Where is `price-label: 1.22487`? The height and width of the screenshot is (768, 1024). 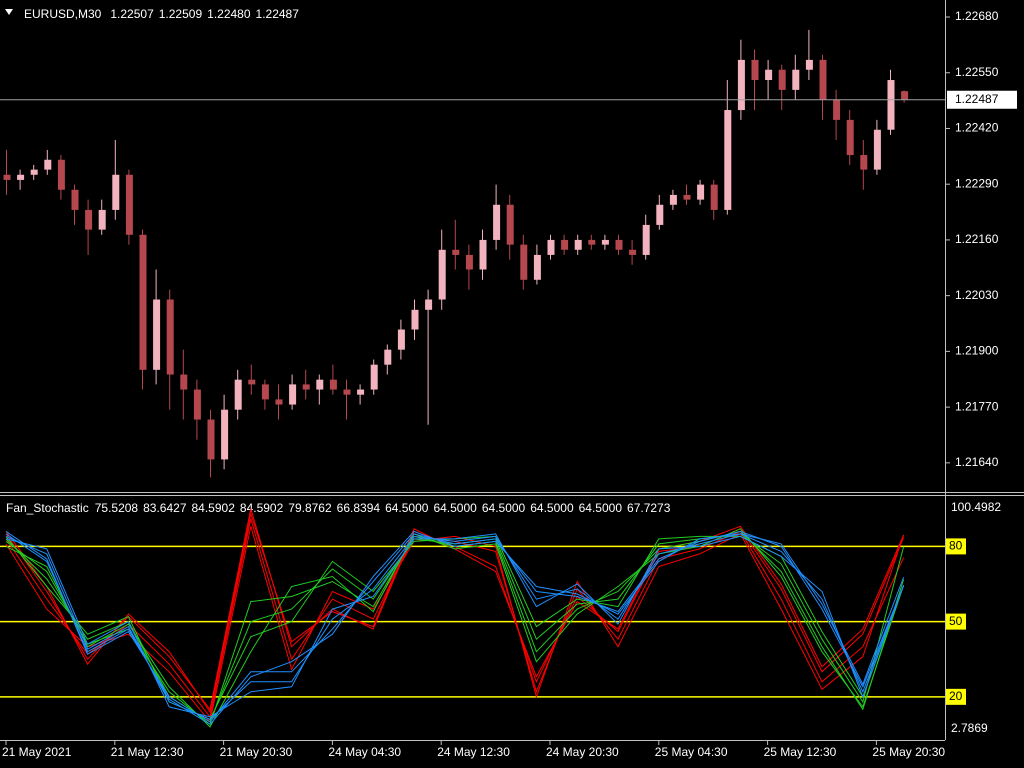
price-label: 1.22487 is located at coordinates (977, 99).